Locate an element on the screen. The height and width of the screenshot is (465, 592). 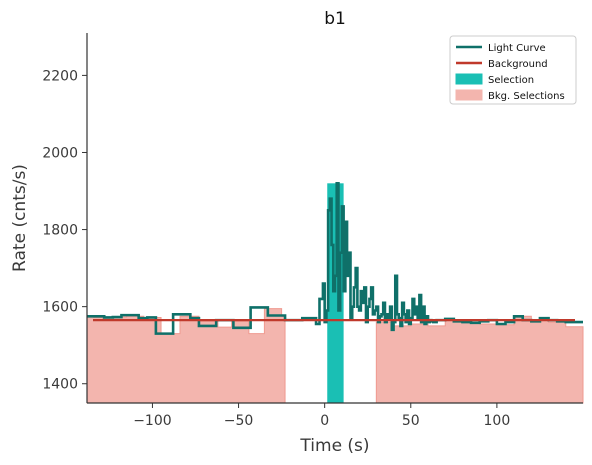
y-axis-title: Rate (cnts/s) is located at coordinates (20, 218).